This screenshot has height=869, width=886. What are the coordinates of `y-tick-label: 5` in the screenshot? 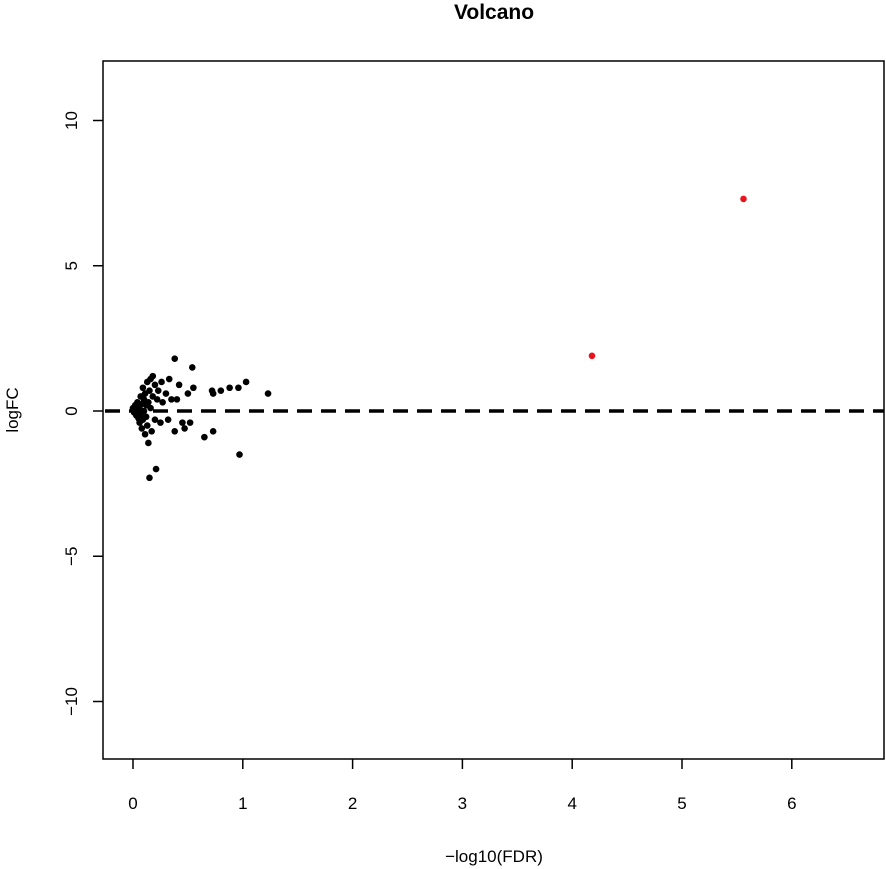 It's located at (71, 265).